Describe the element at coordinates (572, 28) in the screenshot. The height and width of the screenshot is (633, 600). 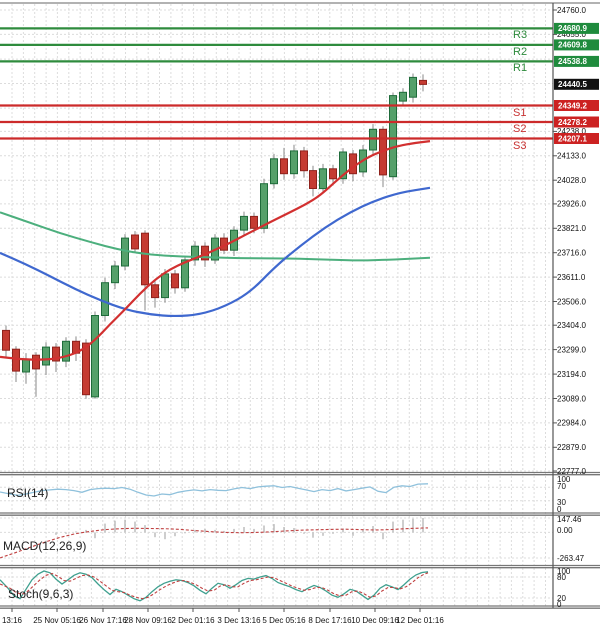
I see `svg-text: 24680.9` at that location.